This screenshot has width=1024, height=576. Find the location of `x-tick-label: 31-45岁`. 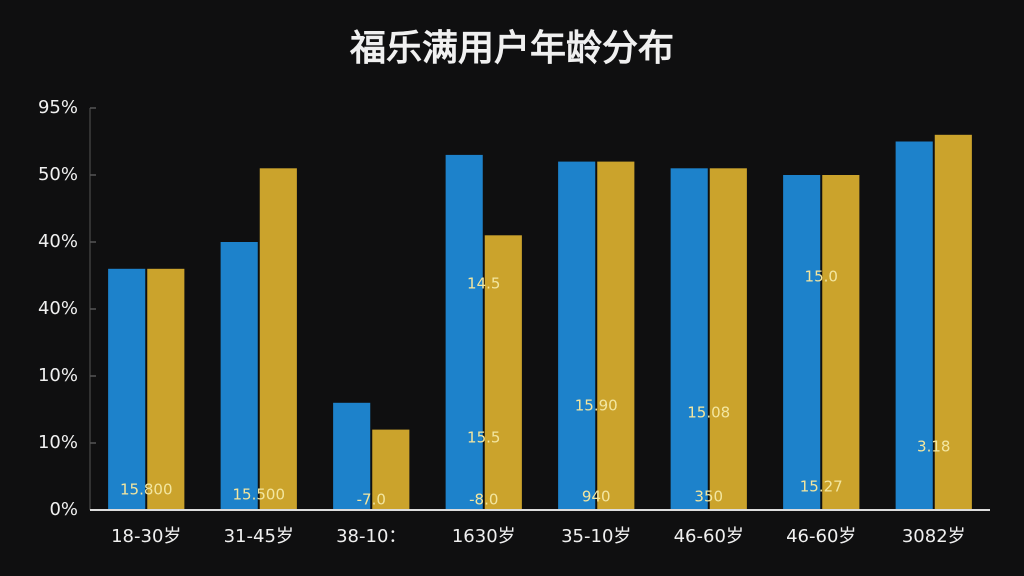

x-tick-label: 31-45岁 is located at coordinates (259, 536).